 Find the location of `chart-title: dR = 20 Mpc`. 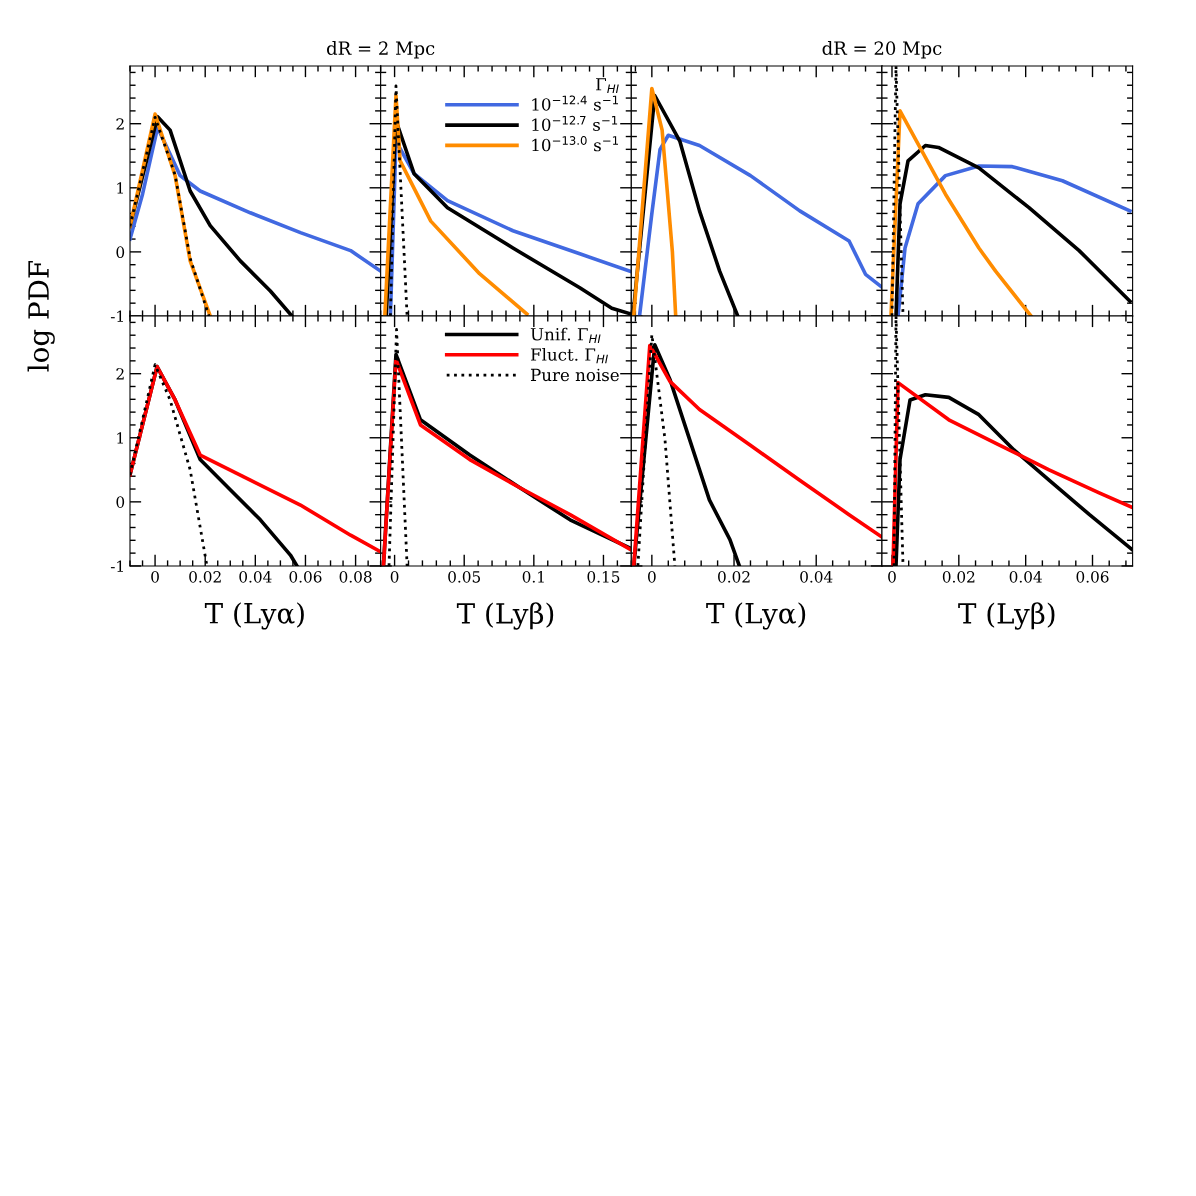

chart-title: dR = 20 Mpc is located at coordinates (882, 50).